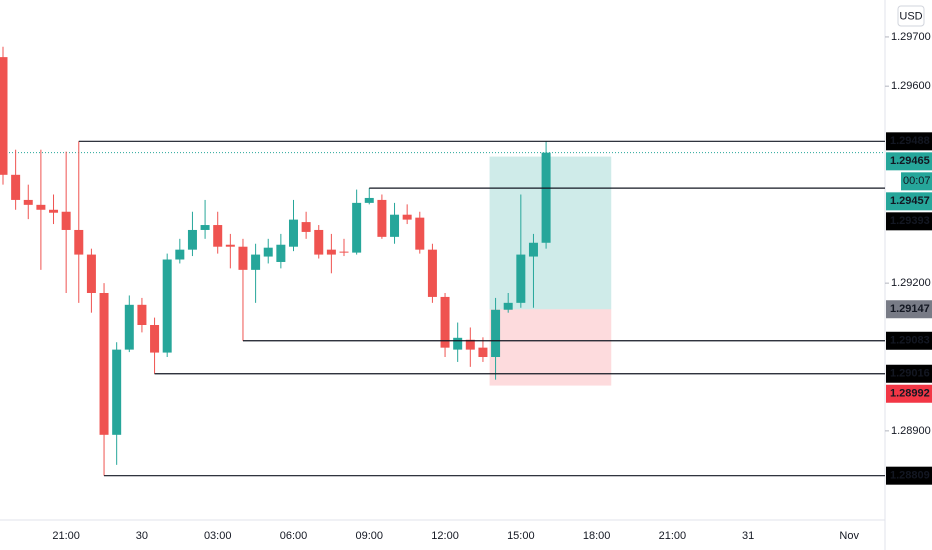 This screenshot has width=932, height=550. Describe the element at coordinates (445, 536) in the screenshot. I see `x-tick-label: 12:00` at that location.